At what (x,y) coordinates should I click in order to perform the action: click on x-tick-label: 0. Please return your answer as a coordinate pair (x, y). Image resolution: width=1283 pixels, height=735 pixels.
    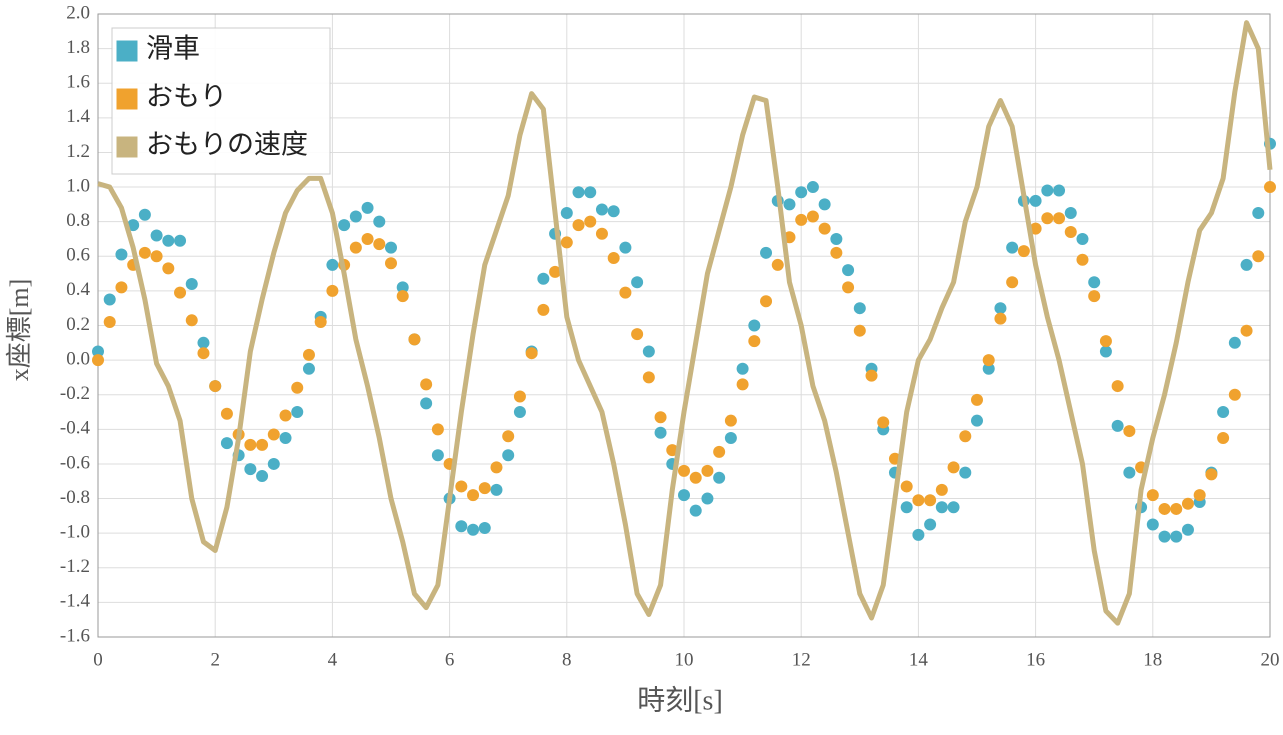
    Looking at the image, I should click on (98, 659).